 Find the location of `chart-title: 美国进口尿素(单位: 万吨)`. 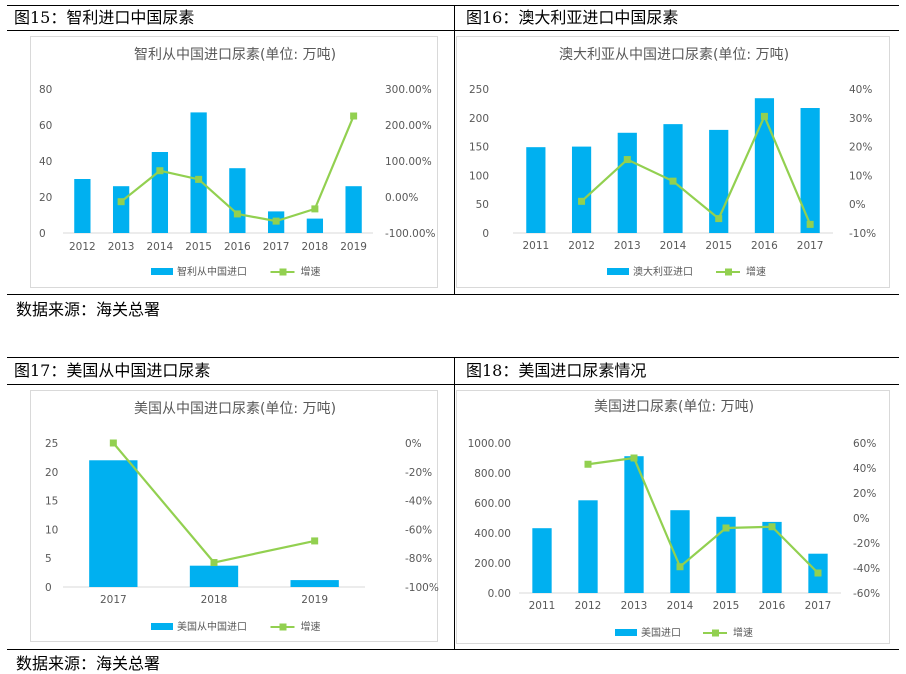

chart-title: 美国进口尿素(单位: 万吨) is located at coordinates (674, 407).